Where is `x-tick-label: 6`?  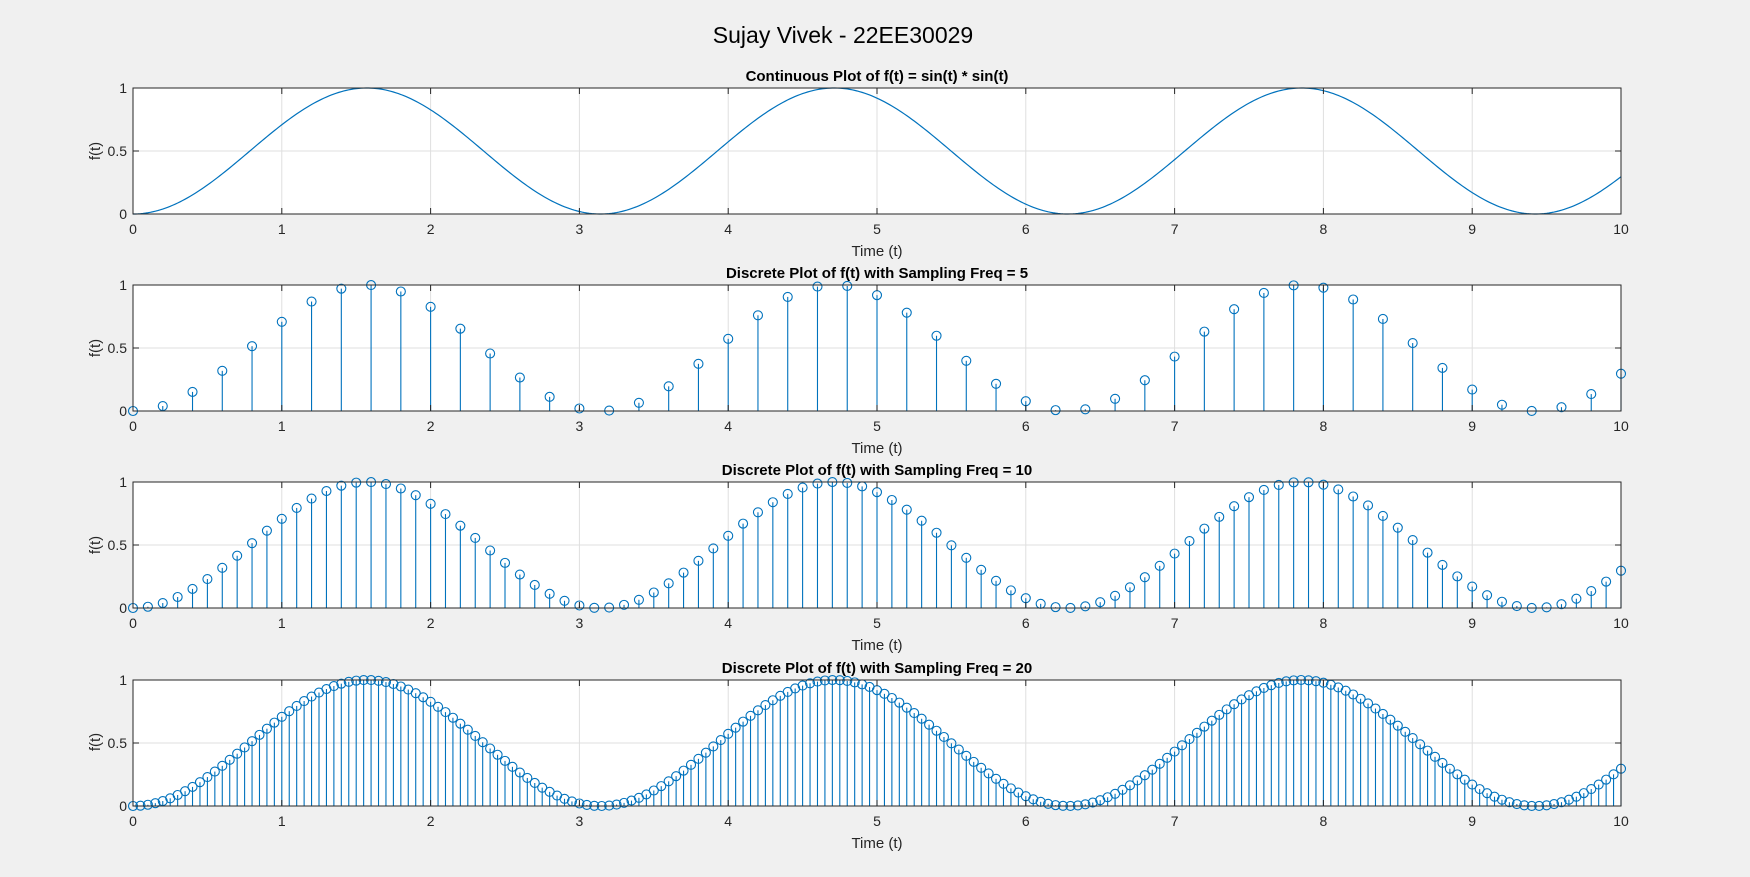 x-tick-label: 6 is located at coordinates (1026, 426).